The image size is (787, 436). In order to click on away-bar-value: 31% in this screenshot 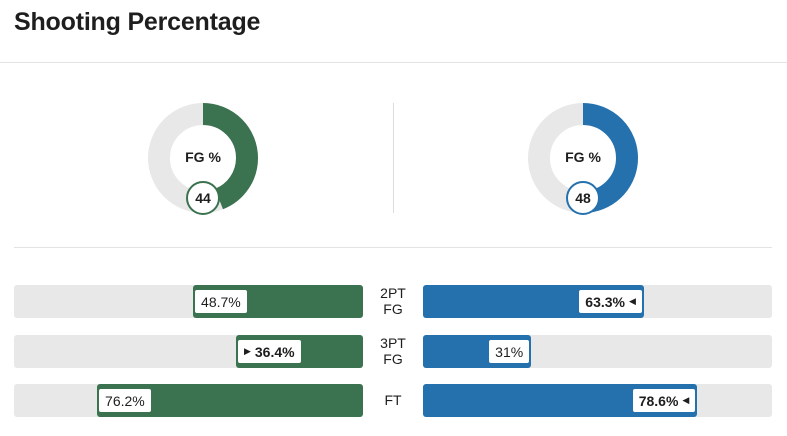, I will do `click(509, 351)`.